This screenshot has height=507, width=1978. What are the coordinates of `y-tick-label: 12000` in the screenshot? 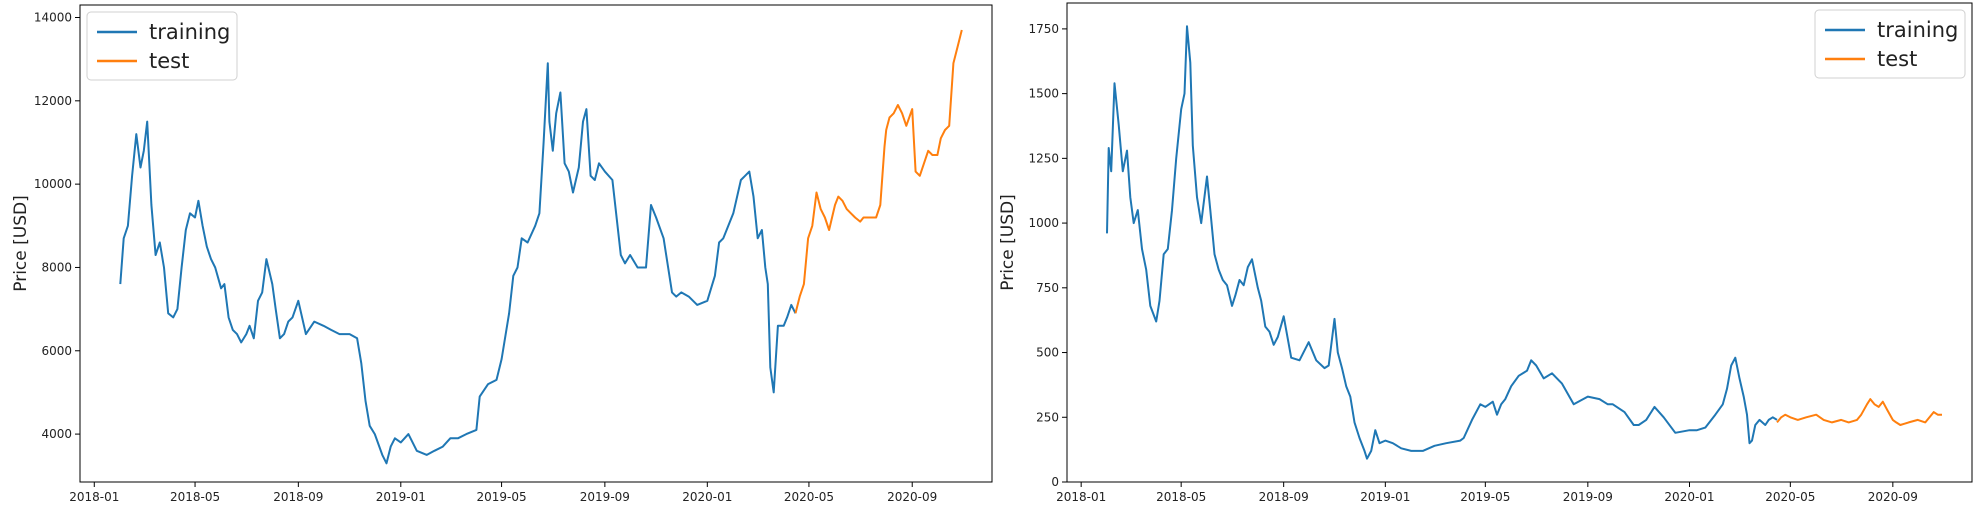 It's located at (53, 101).